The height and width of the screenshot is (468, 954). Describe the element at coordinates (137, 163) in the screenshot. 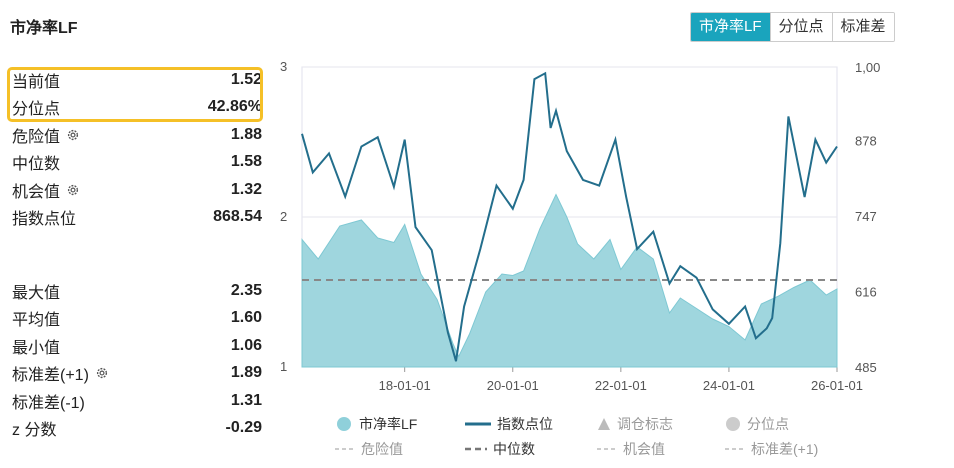

I see `stat-row: 中位数 1.58` at that location.